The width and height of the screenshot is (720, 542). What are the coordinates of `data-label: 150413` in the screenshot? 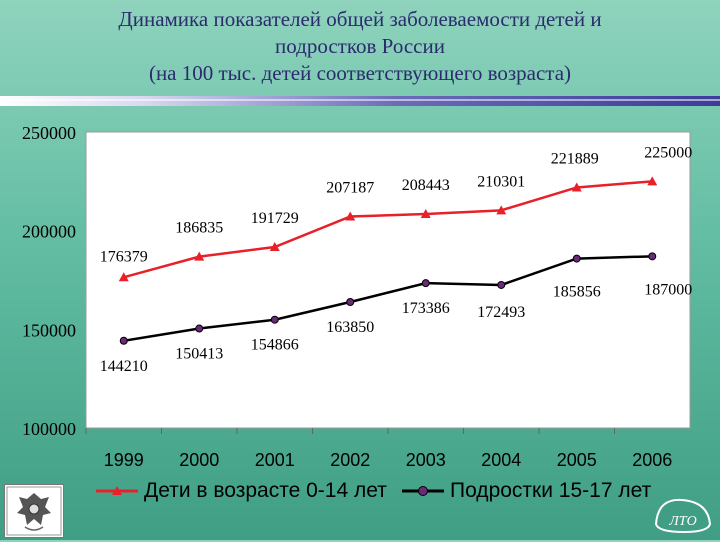 It's located at (199, 354).